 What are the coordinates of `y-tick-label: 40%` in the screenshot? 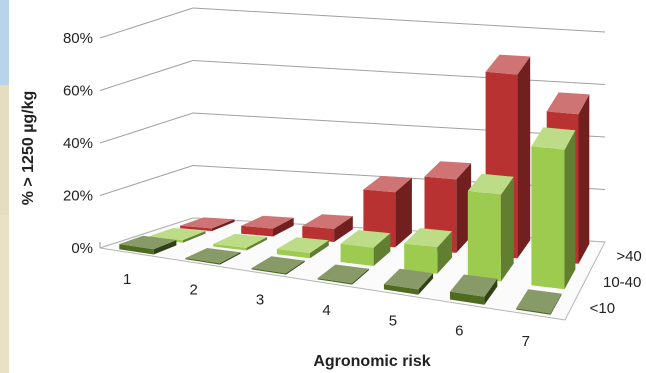 It's located at (78, 143).